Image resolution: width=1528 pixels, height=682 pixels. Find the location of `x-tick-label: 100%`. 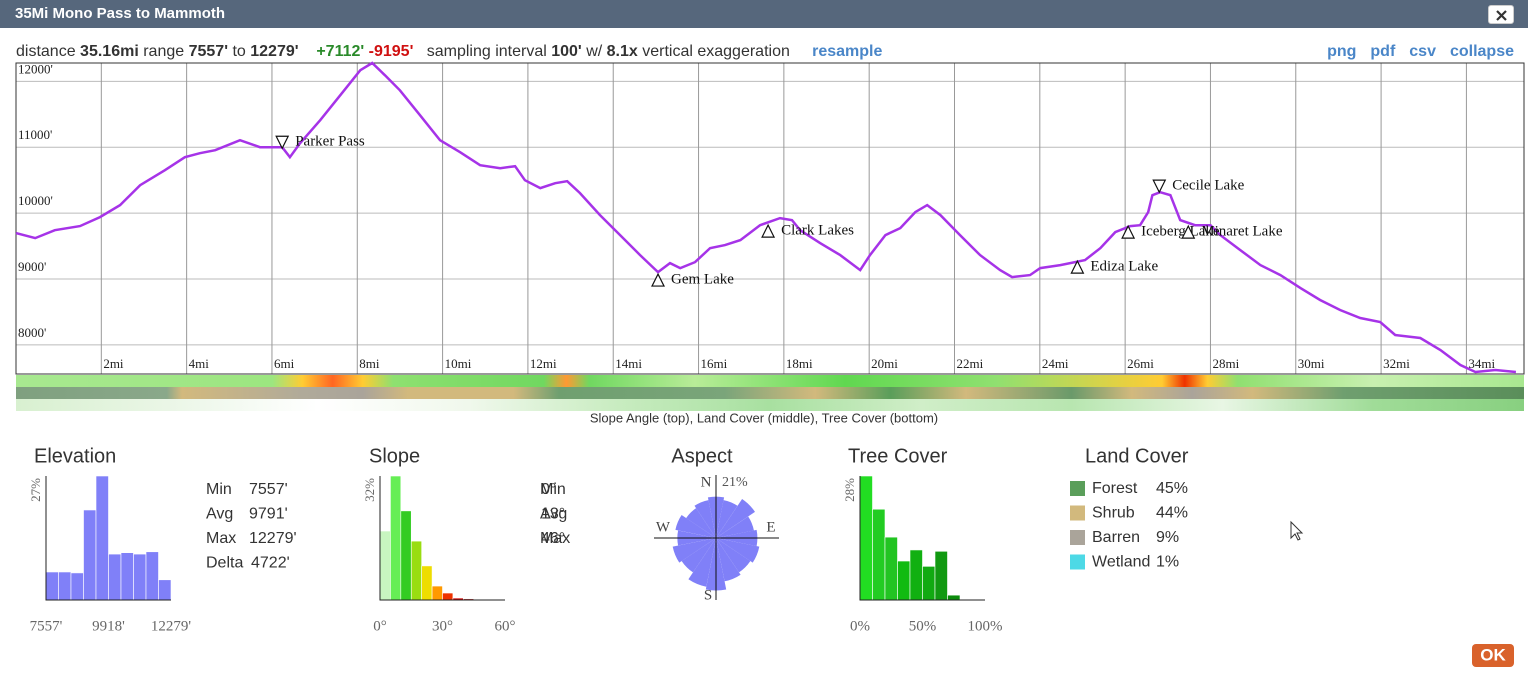

x-tick-label: 100% is located at coordinates (985, 626).